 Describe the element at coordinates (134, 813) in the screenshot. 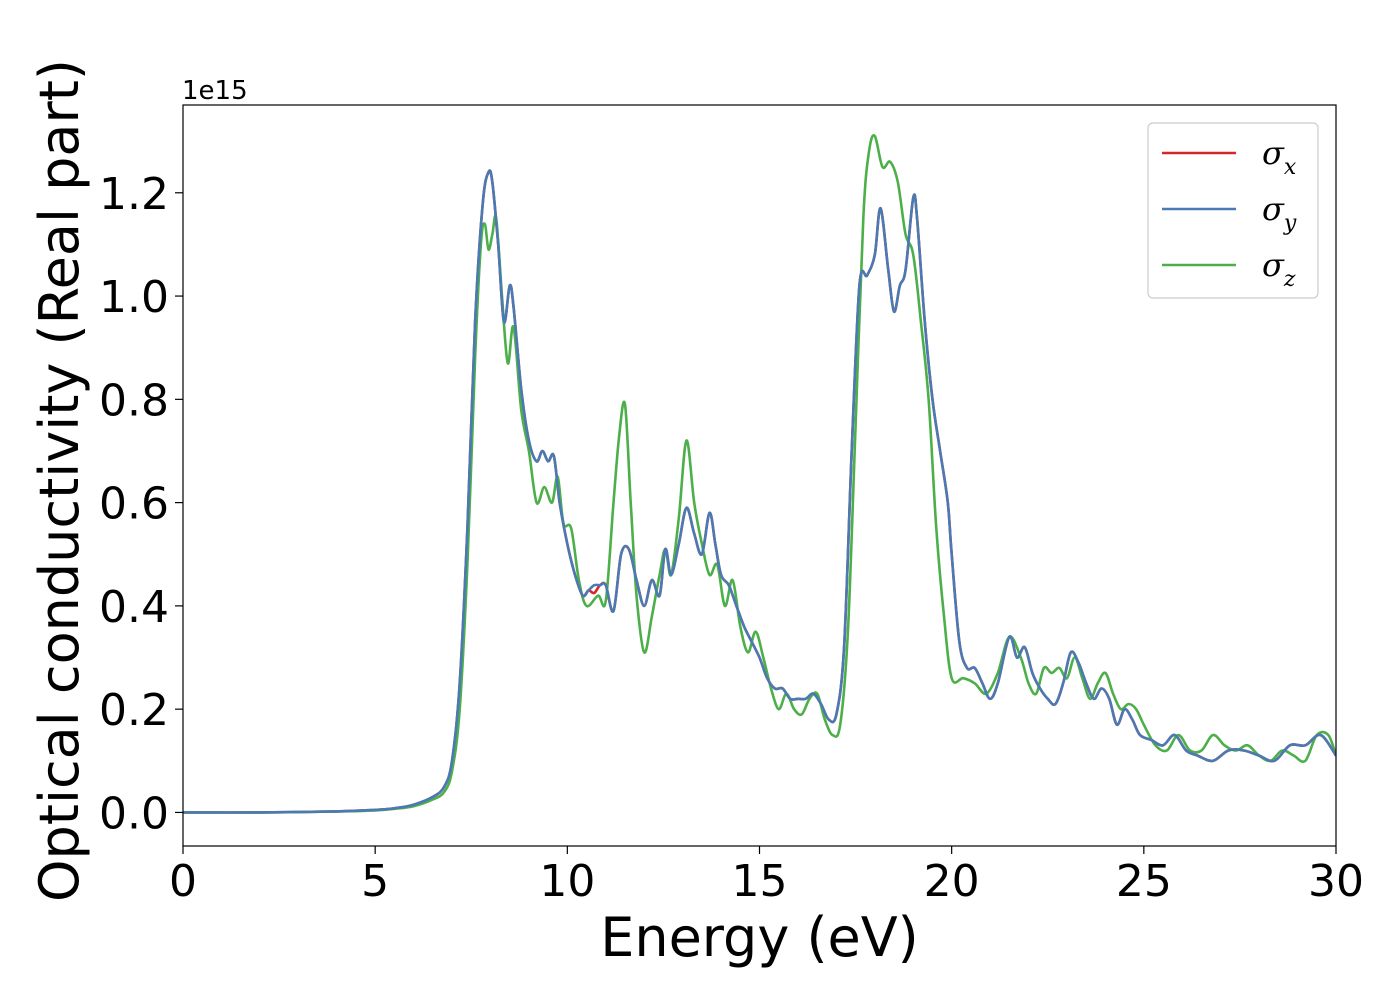

I see `y-tick-label: 0.0` at that location.